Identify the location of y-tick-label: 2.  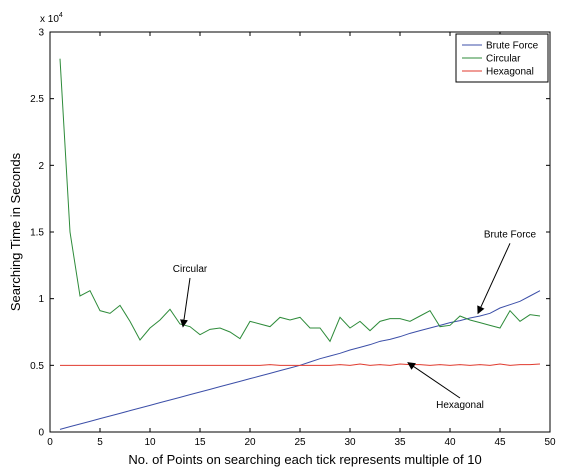
(41, 166).